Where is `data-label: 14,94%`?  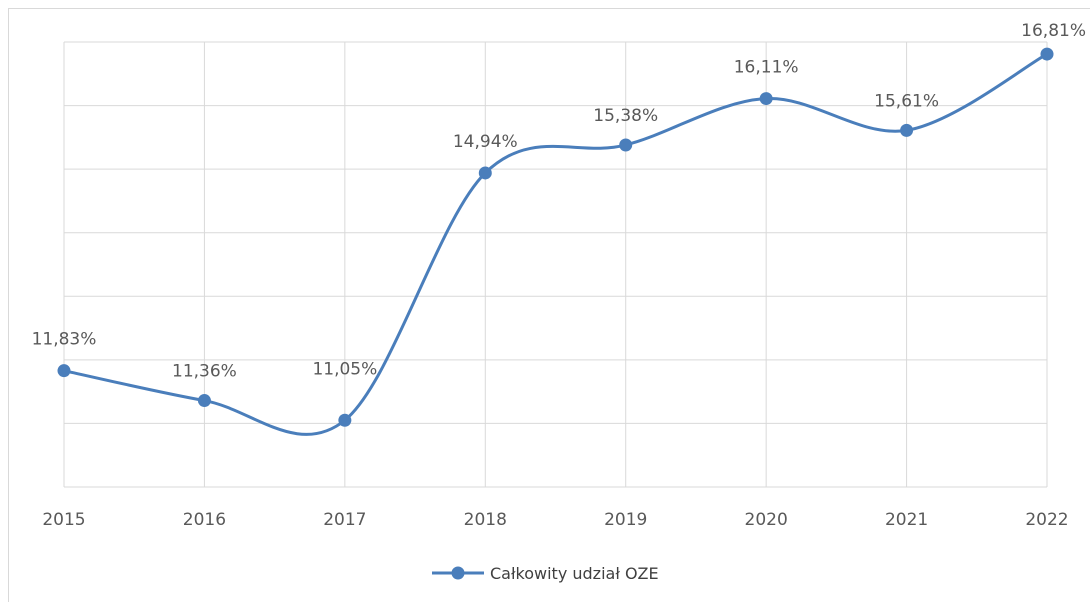 data-label: 14,94% is located at coordinates (485, 142).